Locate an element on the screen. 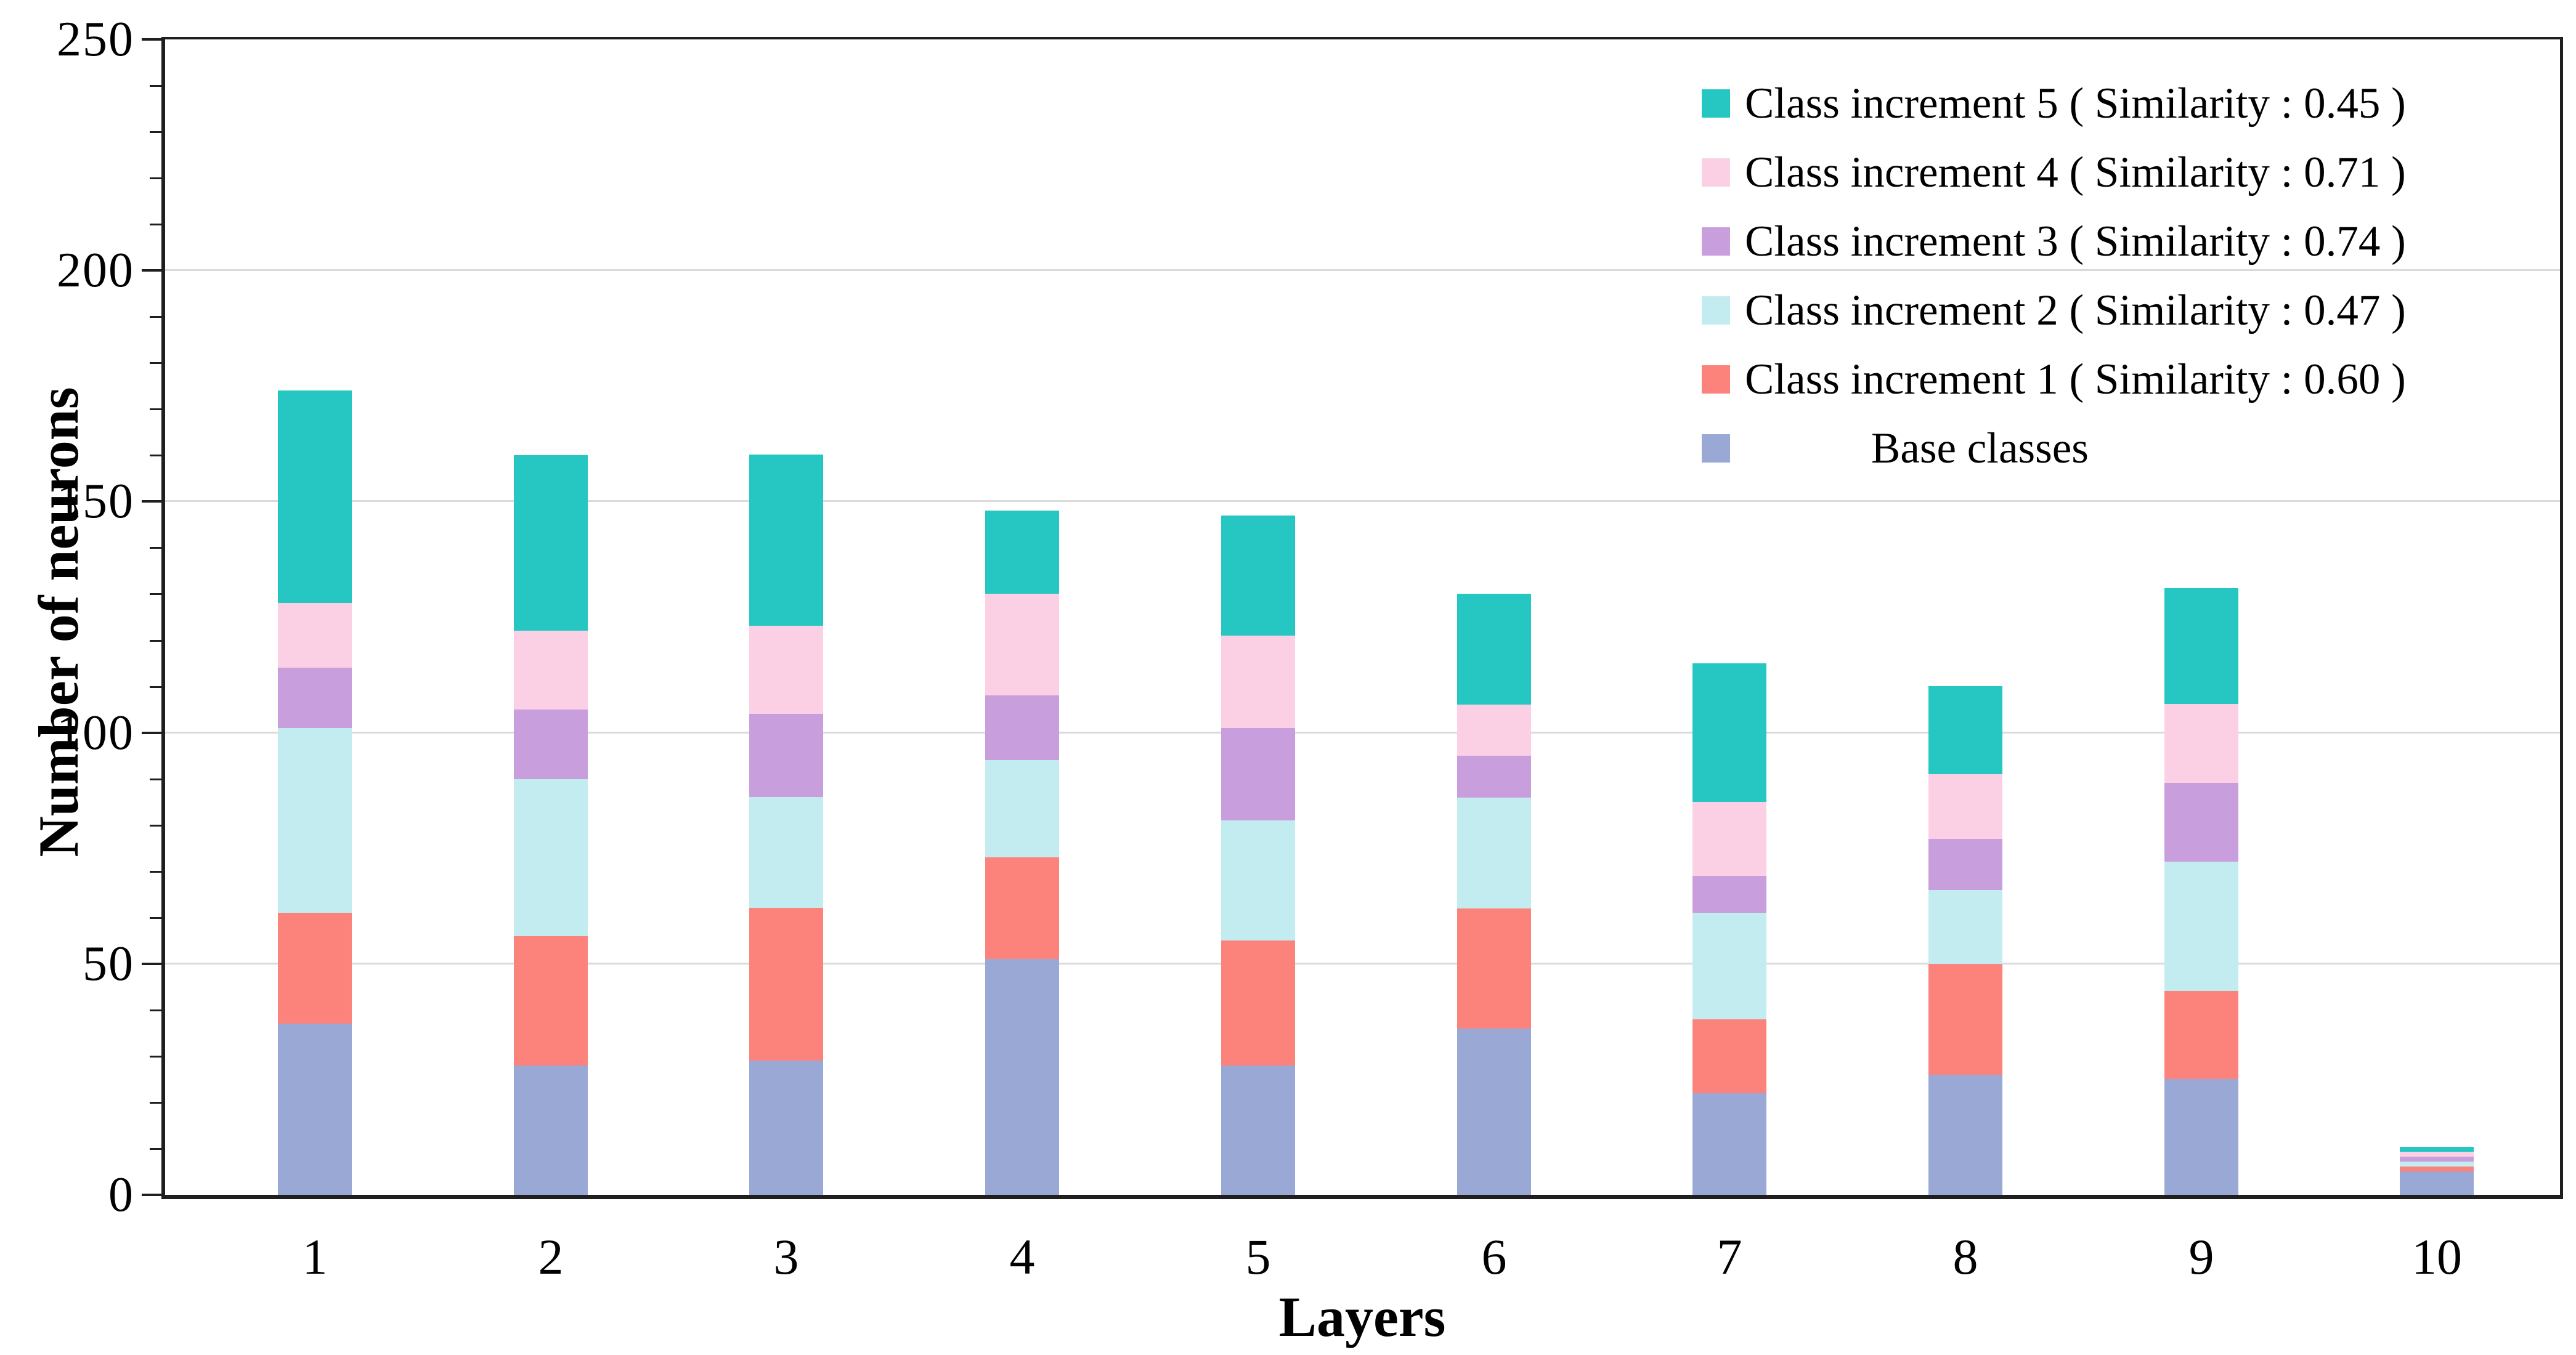 Image resolution: width=2576 pixels, height=1355 pixels. x-tick-label-2: 2 is located at coordinates (551, 1257).